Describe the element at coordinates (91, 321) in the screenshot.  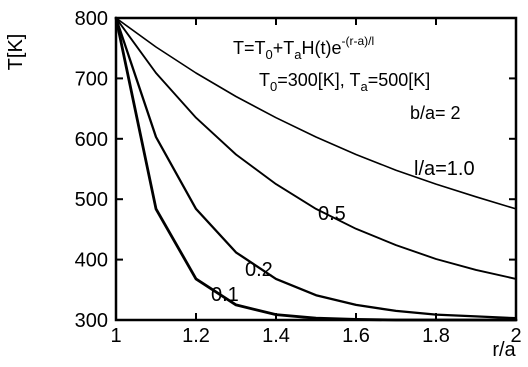
I see `y-tick-label: 300` at that location.